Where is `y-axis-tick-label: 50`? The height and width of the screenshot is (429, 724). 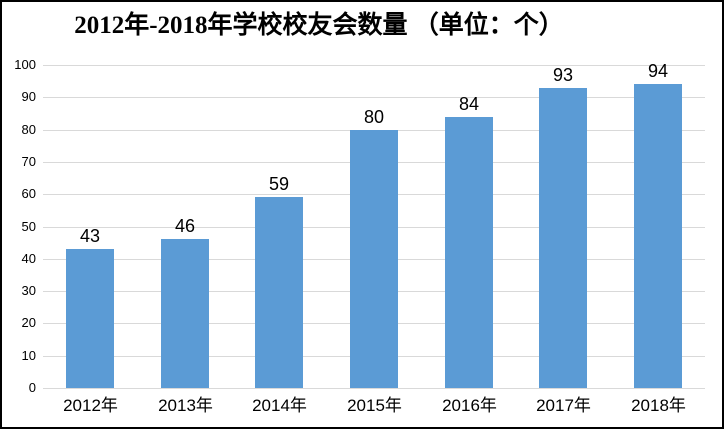
y-axis-tick-label: 50 is located at coordinates (28, 226).